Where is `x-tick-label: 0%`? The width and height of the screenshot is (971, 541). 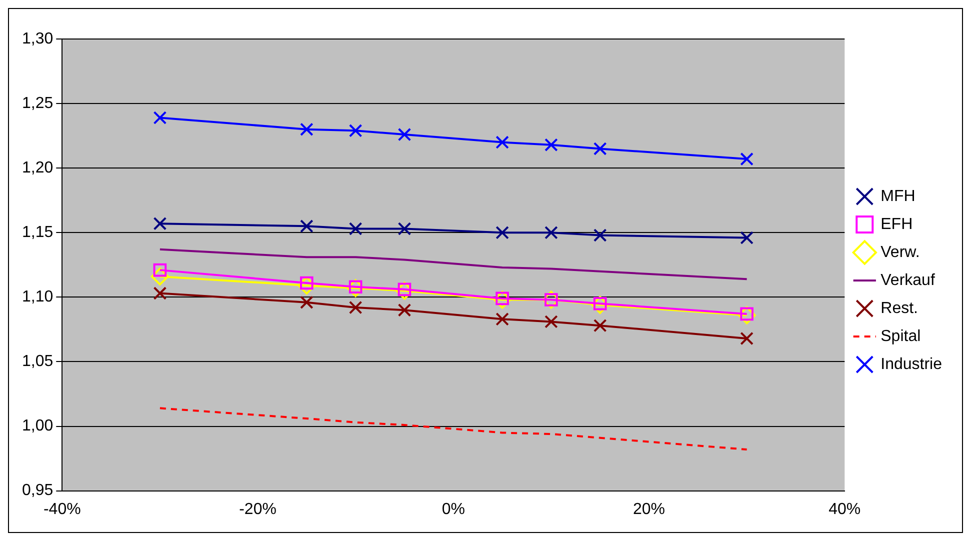
x-tick-label: 0% is located at coordinates (453, 509).